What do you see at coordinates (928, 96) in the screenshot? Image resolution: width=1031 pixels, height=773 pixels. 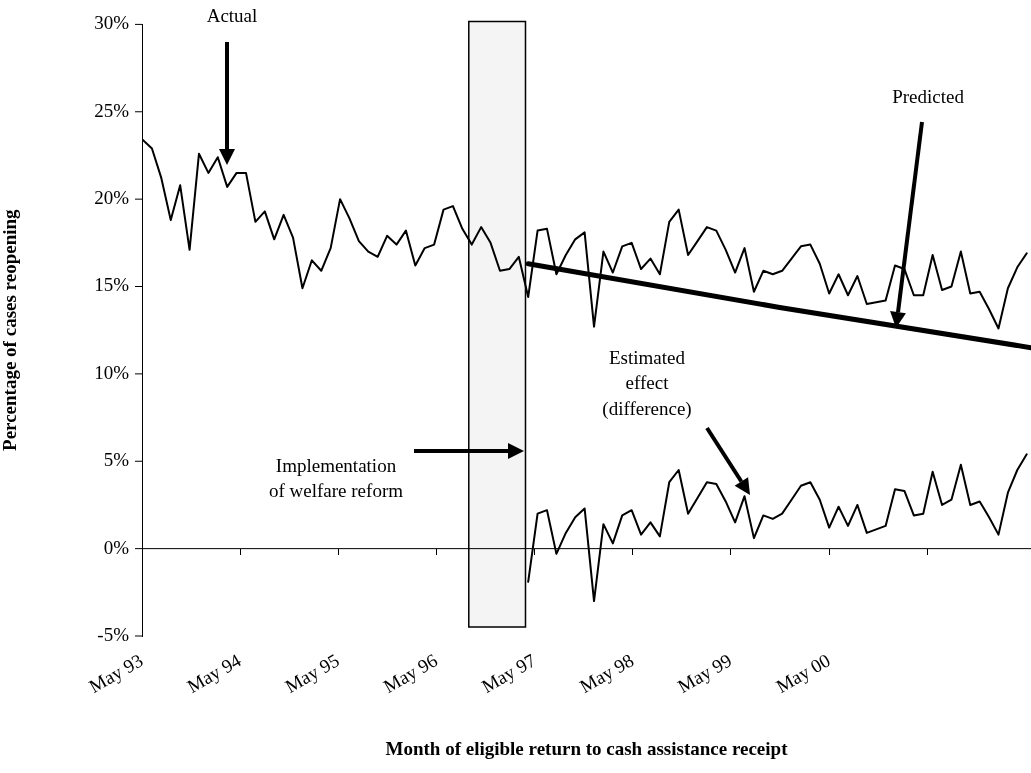 I see `text: Predicted` at bounding box center [928, 96].